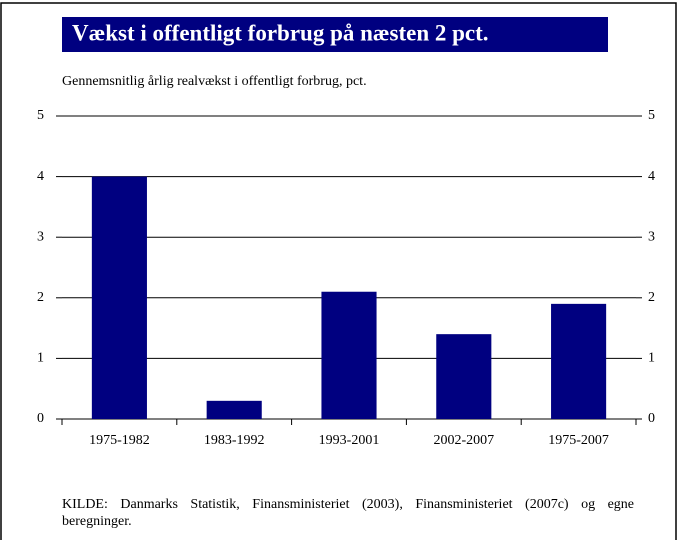  Describe the element at coordinates (40, 236) in the screenshot. I see `y-tick-label: 3` at that location.